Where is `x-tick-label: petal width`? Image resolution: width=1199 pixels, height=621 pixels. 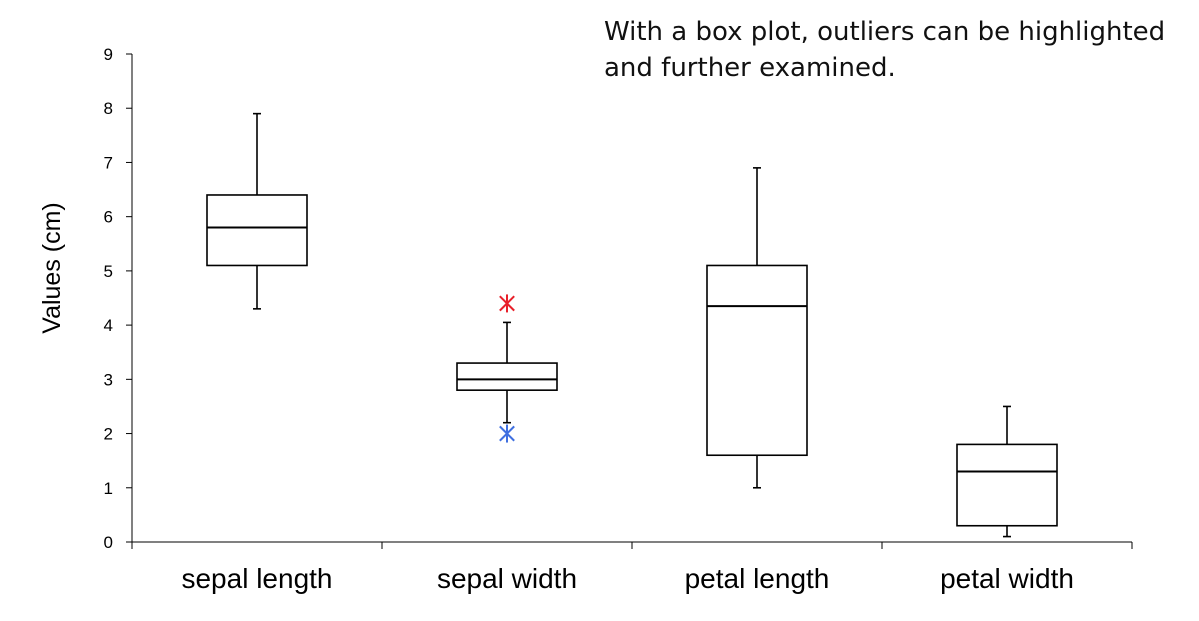
x-tick-label: petal width is located at coordinates (1007, 578).